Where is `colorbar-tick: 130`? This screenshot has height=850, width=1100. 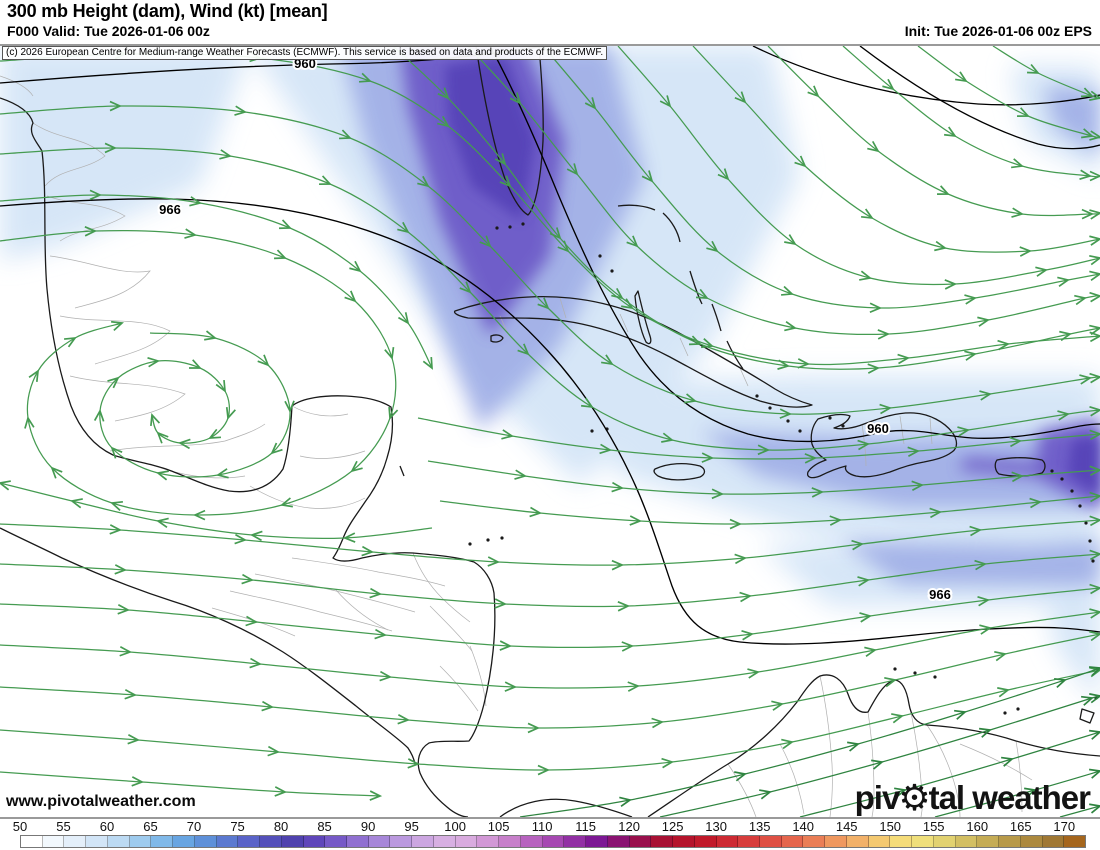 colorbar-tick: 130 is located at coordinates (716, 826).